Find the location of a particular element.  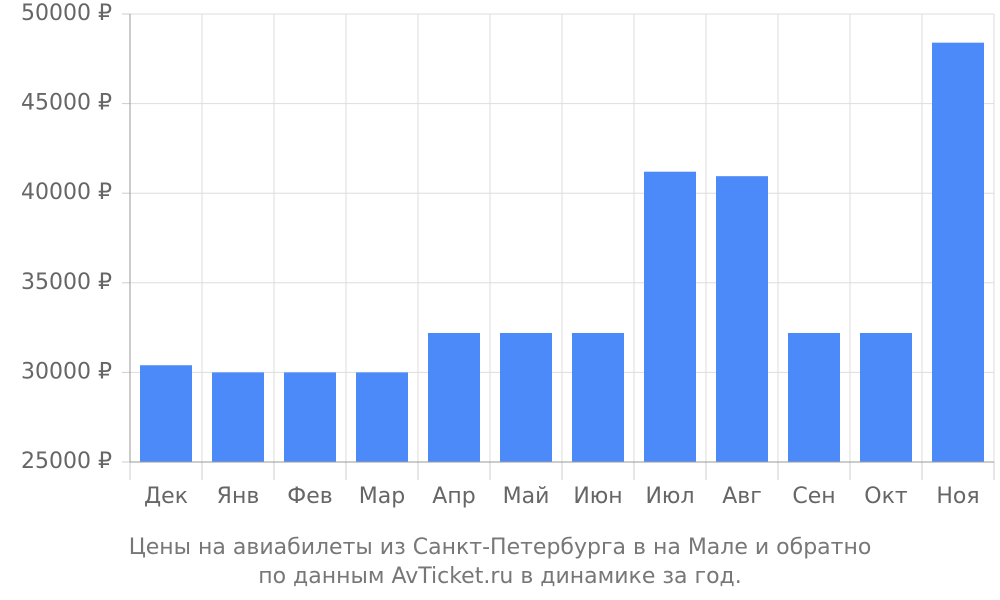

y-tick-label: 45000 ₽ is located at coordinates (66, 103).